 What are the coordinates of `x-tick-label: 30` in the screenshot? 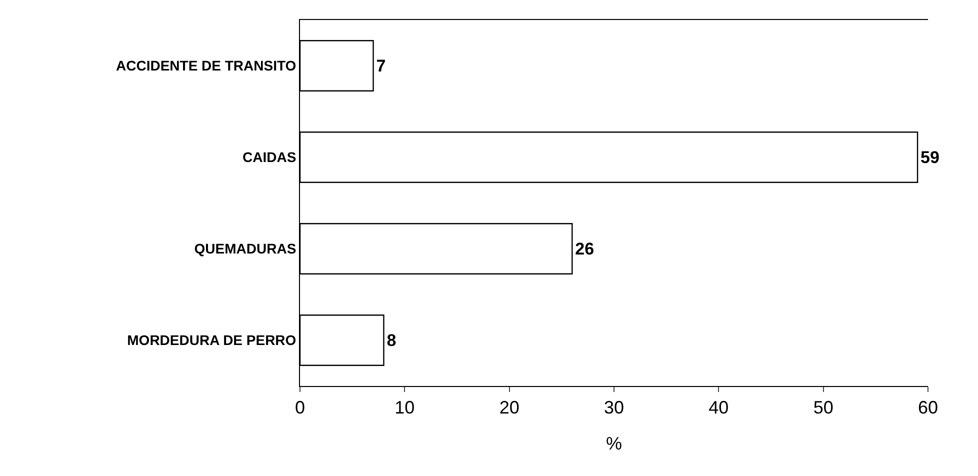 It's located at (614, 408).